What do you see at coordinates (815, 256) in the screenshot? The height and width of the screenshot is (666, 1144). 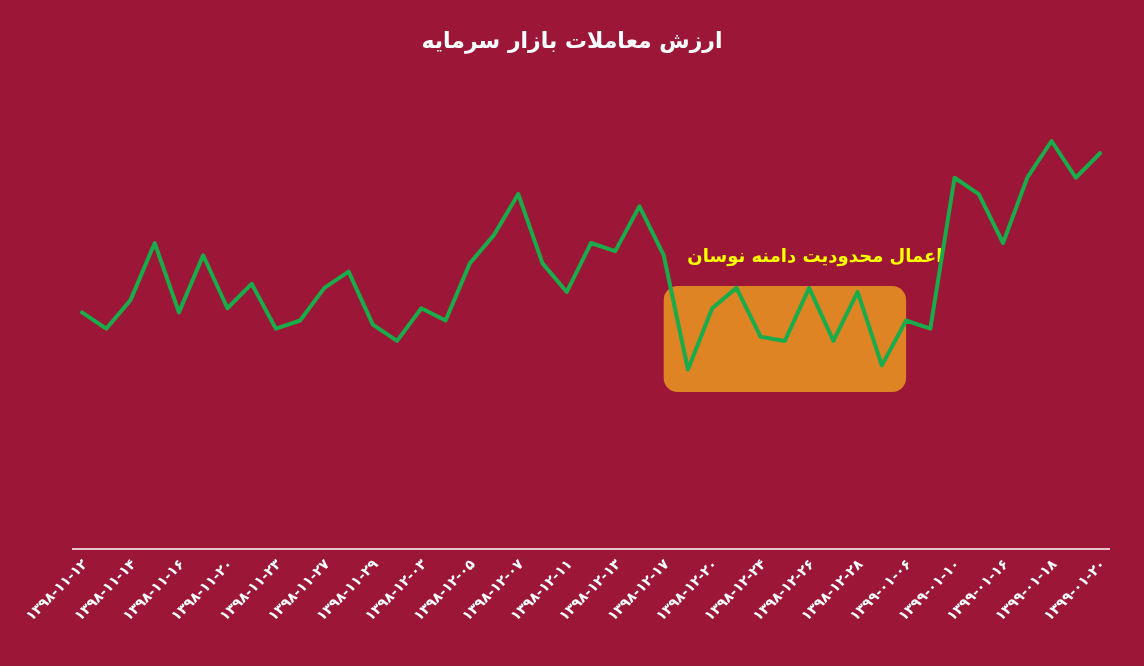 I see `band-label: اعمال محدودیت دامنه نوسان` at bounding box center [815, 256].